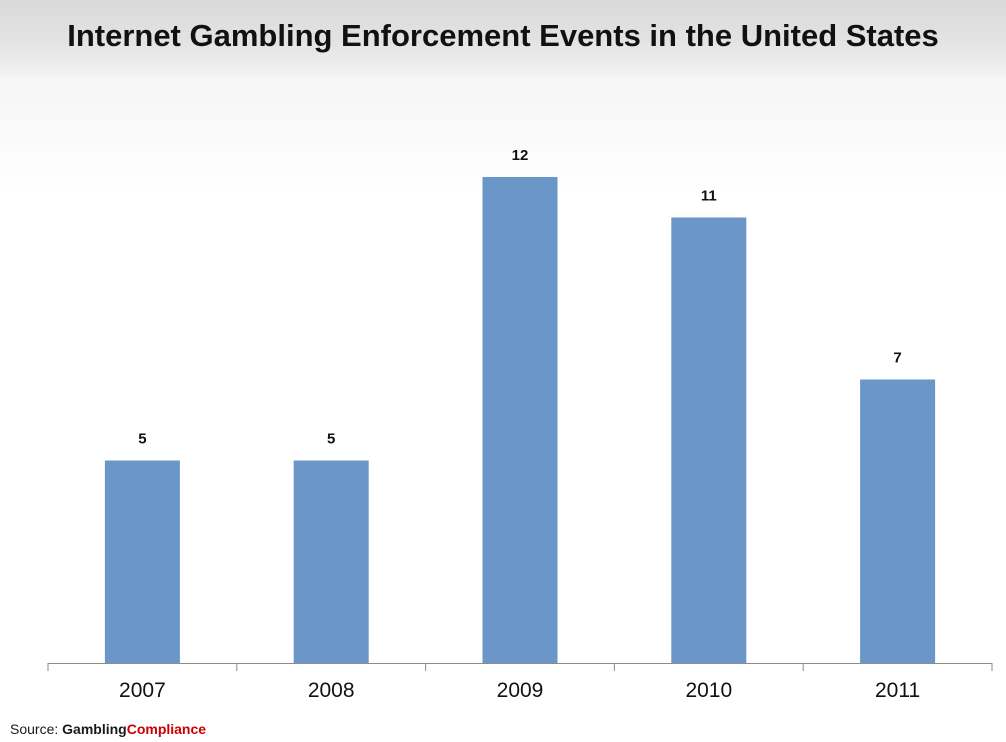 The width and height of the screenshot is (1006, 742). What do you see at coordinates (331, 561) in the screenshot?
I see `bar-2008` at bounding box center [331, 561].